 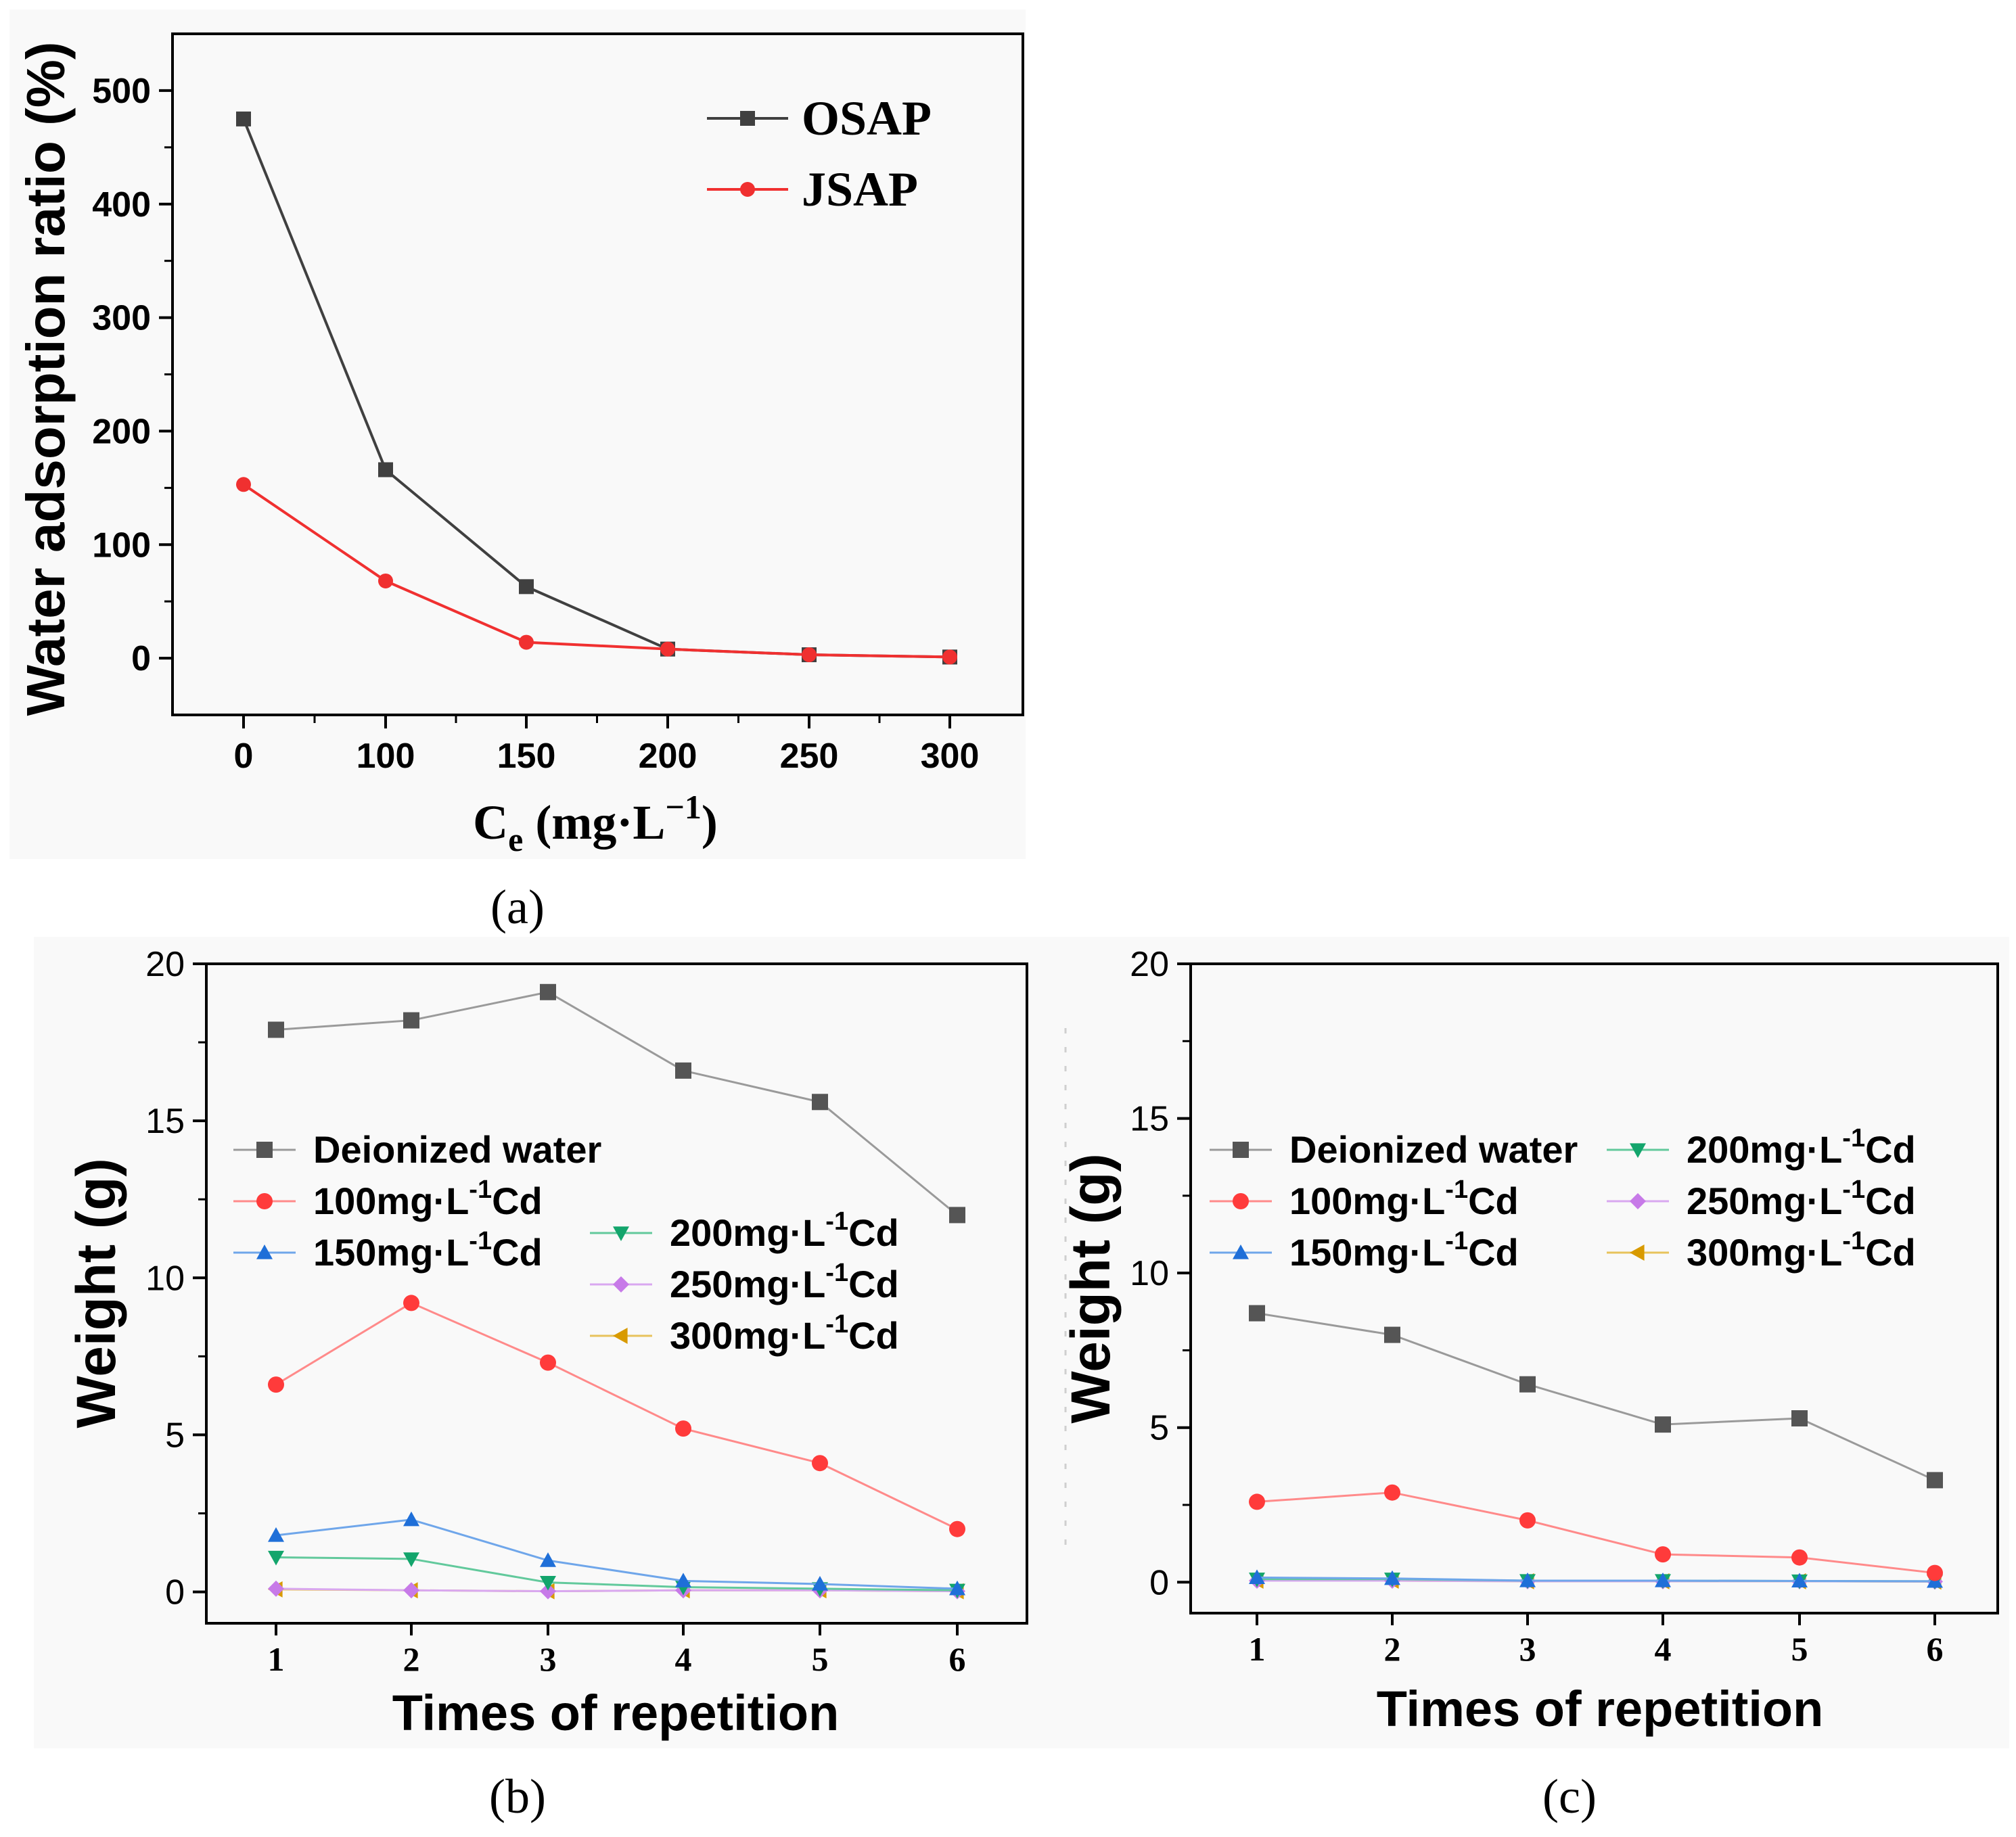 What do you see at coordinates (1150, 1273) in the screenshot?
I see `panel-c-ytick-label: 10` at bounding box center [1150, 1273].